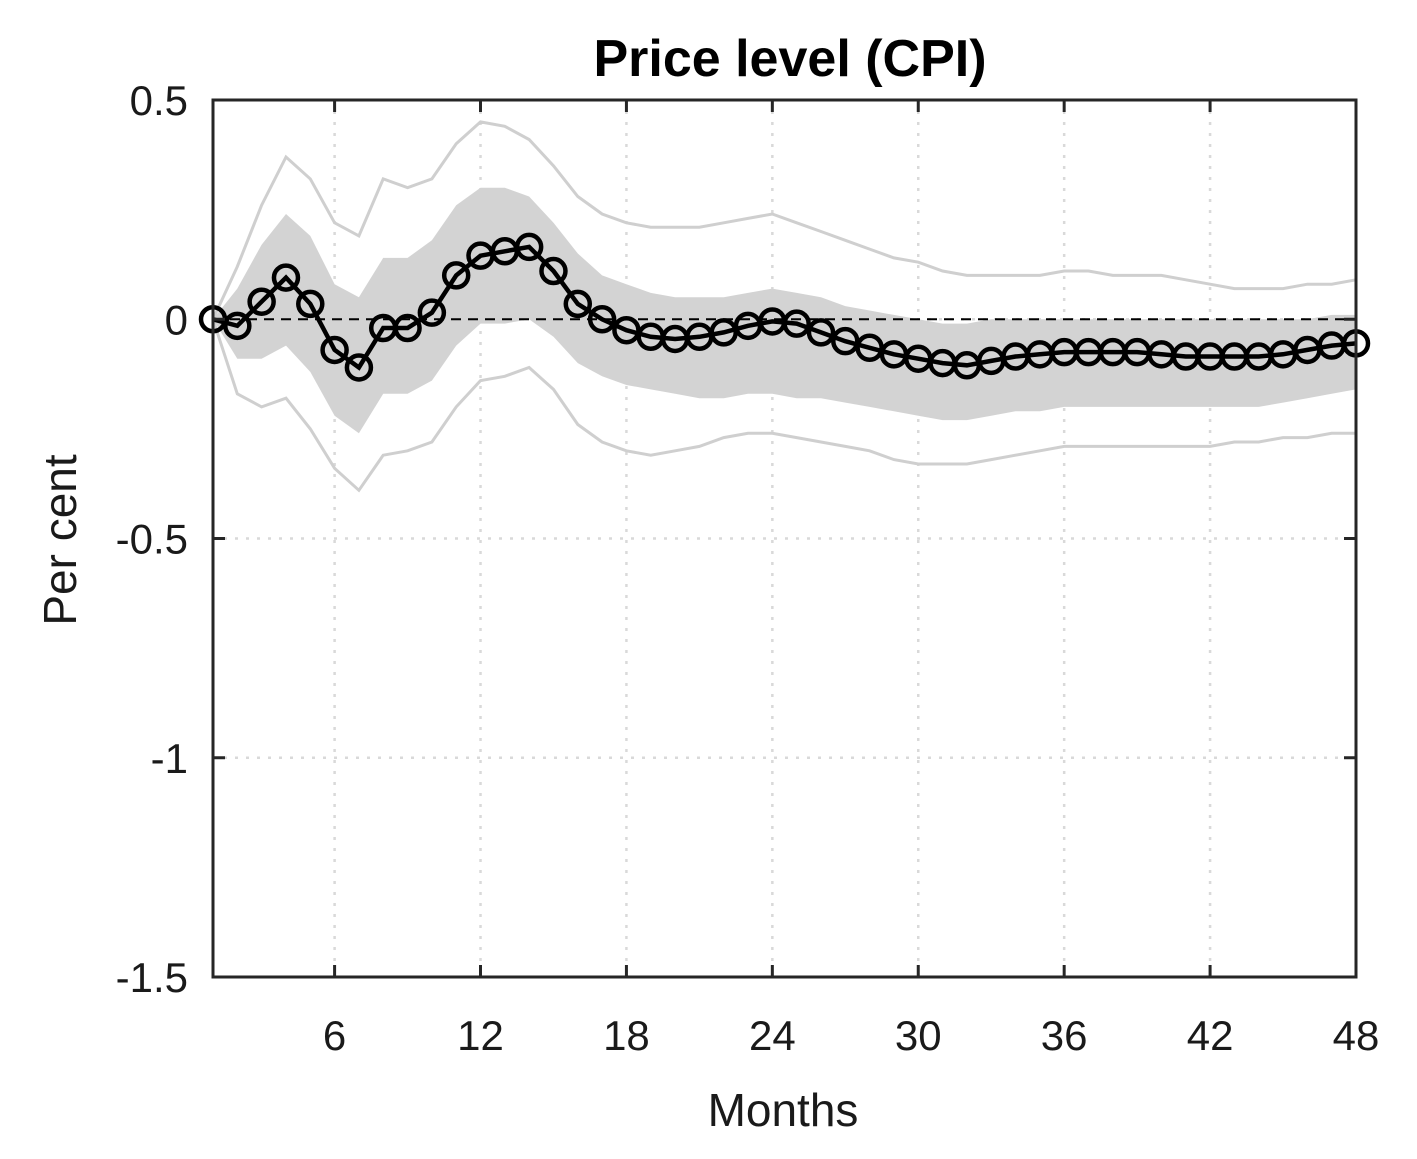 The height and width of the screenshot is (1159, 1417). Describe the element at coordinates (60, 540) in the screenshot. I see `y-axis-label: Per cent` at that location.